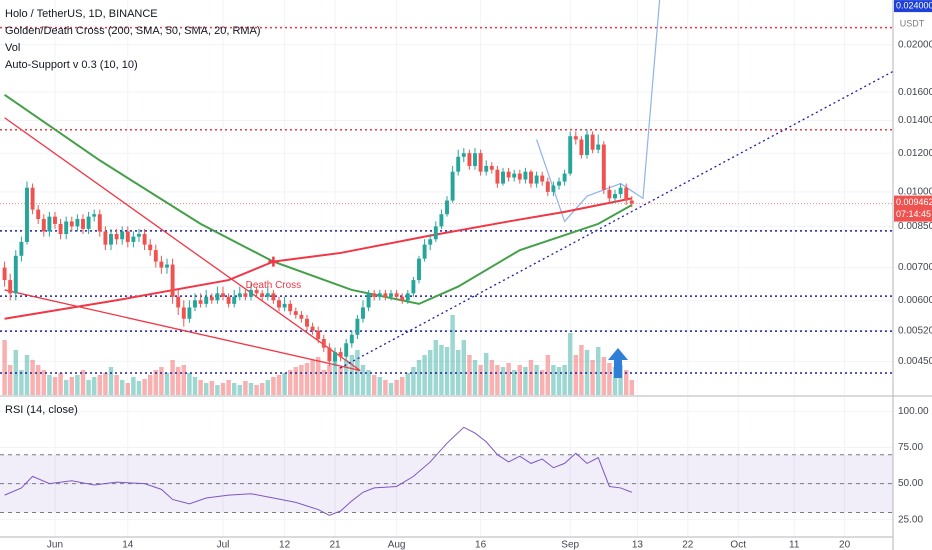 This screenshot has height=550, width=932. I want to click on x-tick-label: Jun, so click(55, 545).